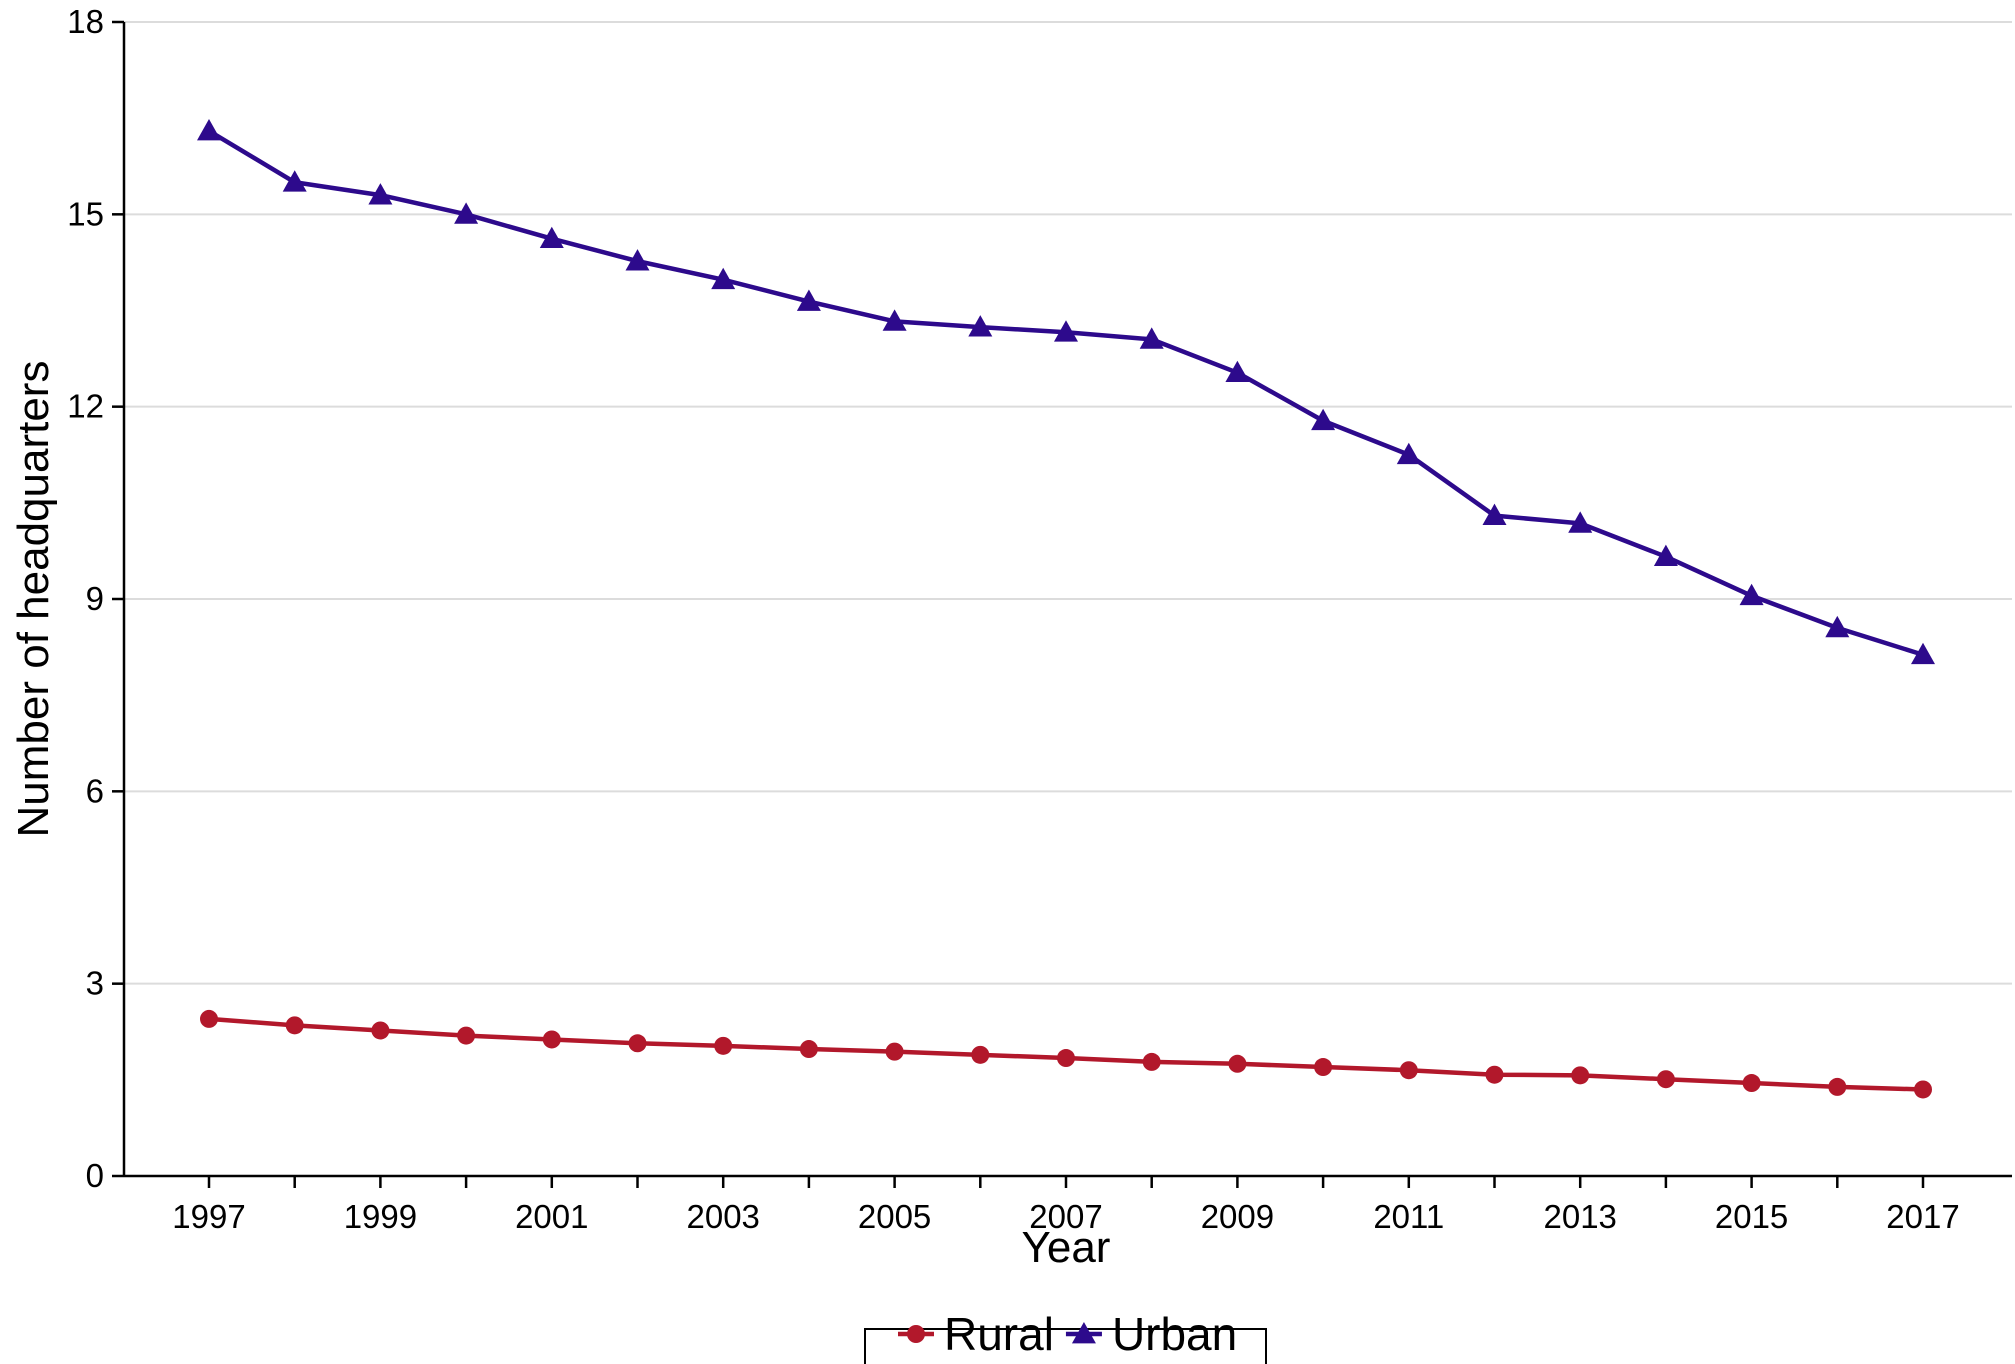 The width and height of the screenshot is (2015, 1364). What do you see at coordinates (1237, 1216) in the screenshot?
I see `x-tick-label: 2009` at bounding box center [1237, 1216].